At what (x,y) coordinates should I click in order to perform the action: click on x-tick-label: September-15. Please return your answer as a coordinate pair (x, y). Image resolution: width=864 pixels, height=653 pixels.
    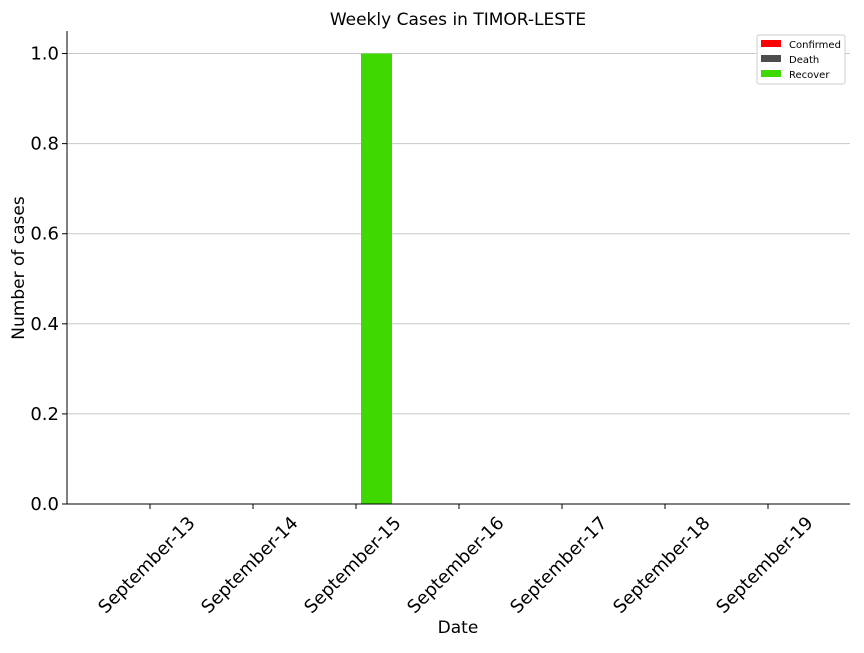
    Looking at the image, I should click on (352, 565).